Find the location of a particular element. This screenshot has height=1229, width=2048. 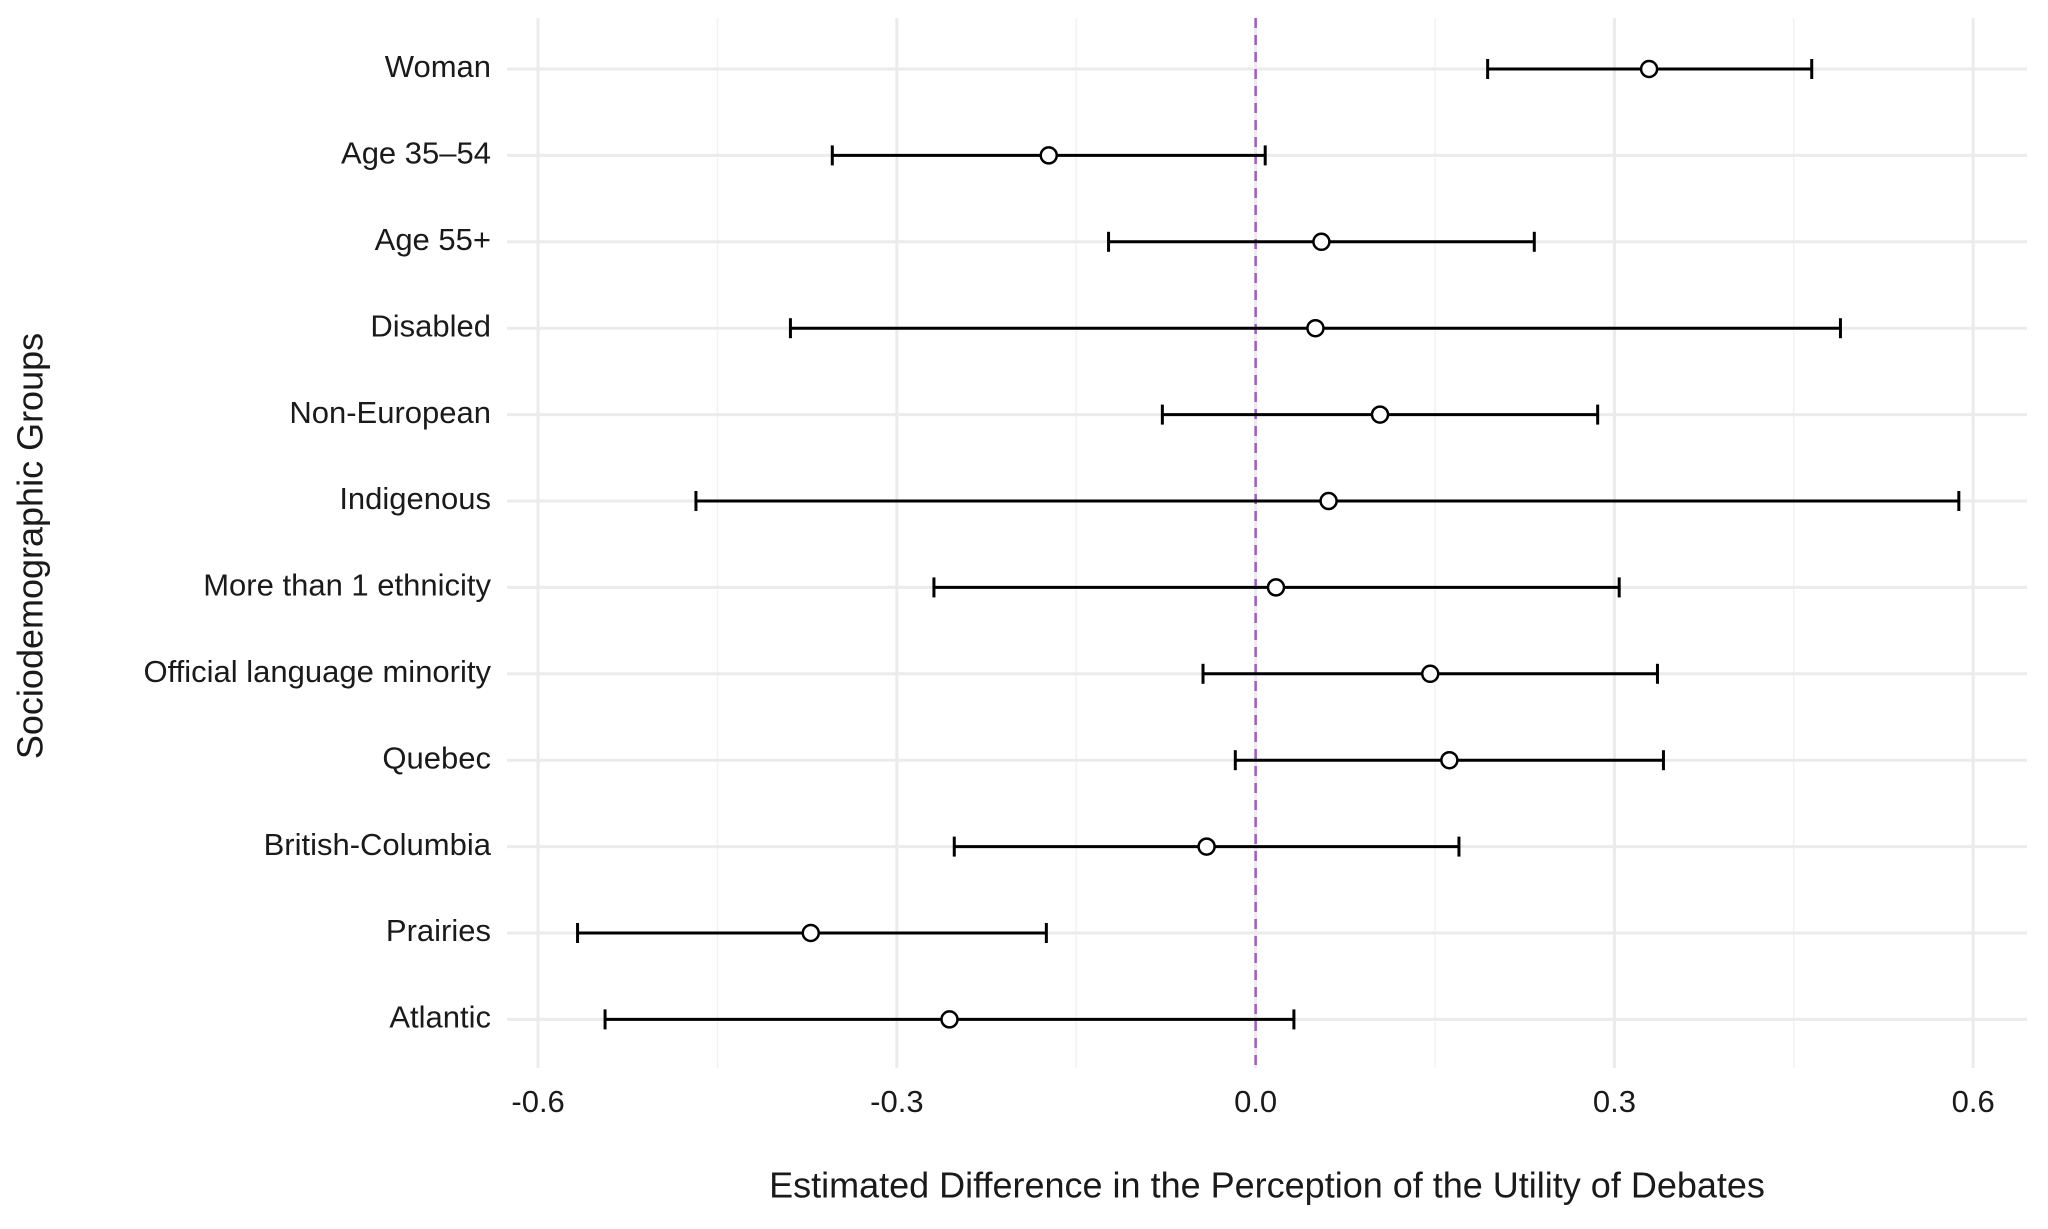

y-tick-label: Age 55+ is located at coordinates (433, 239).